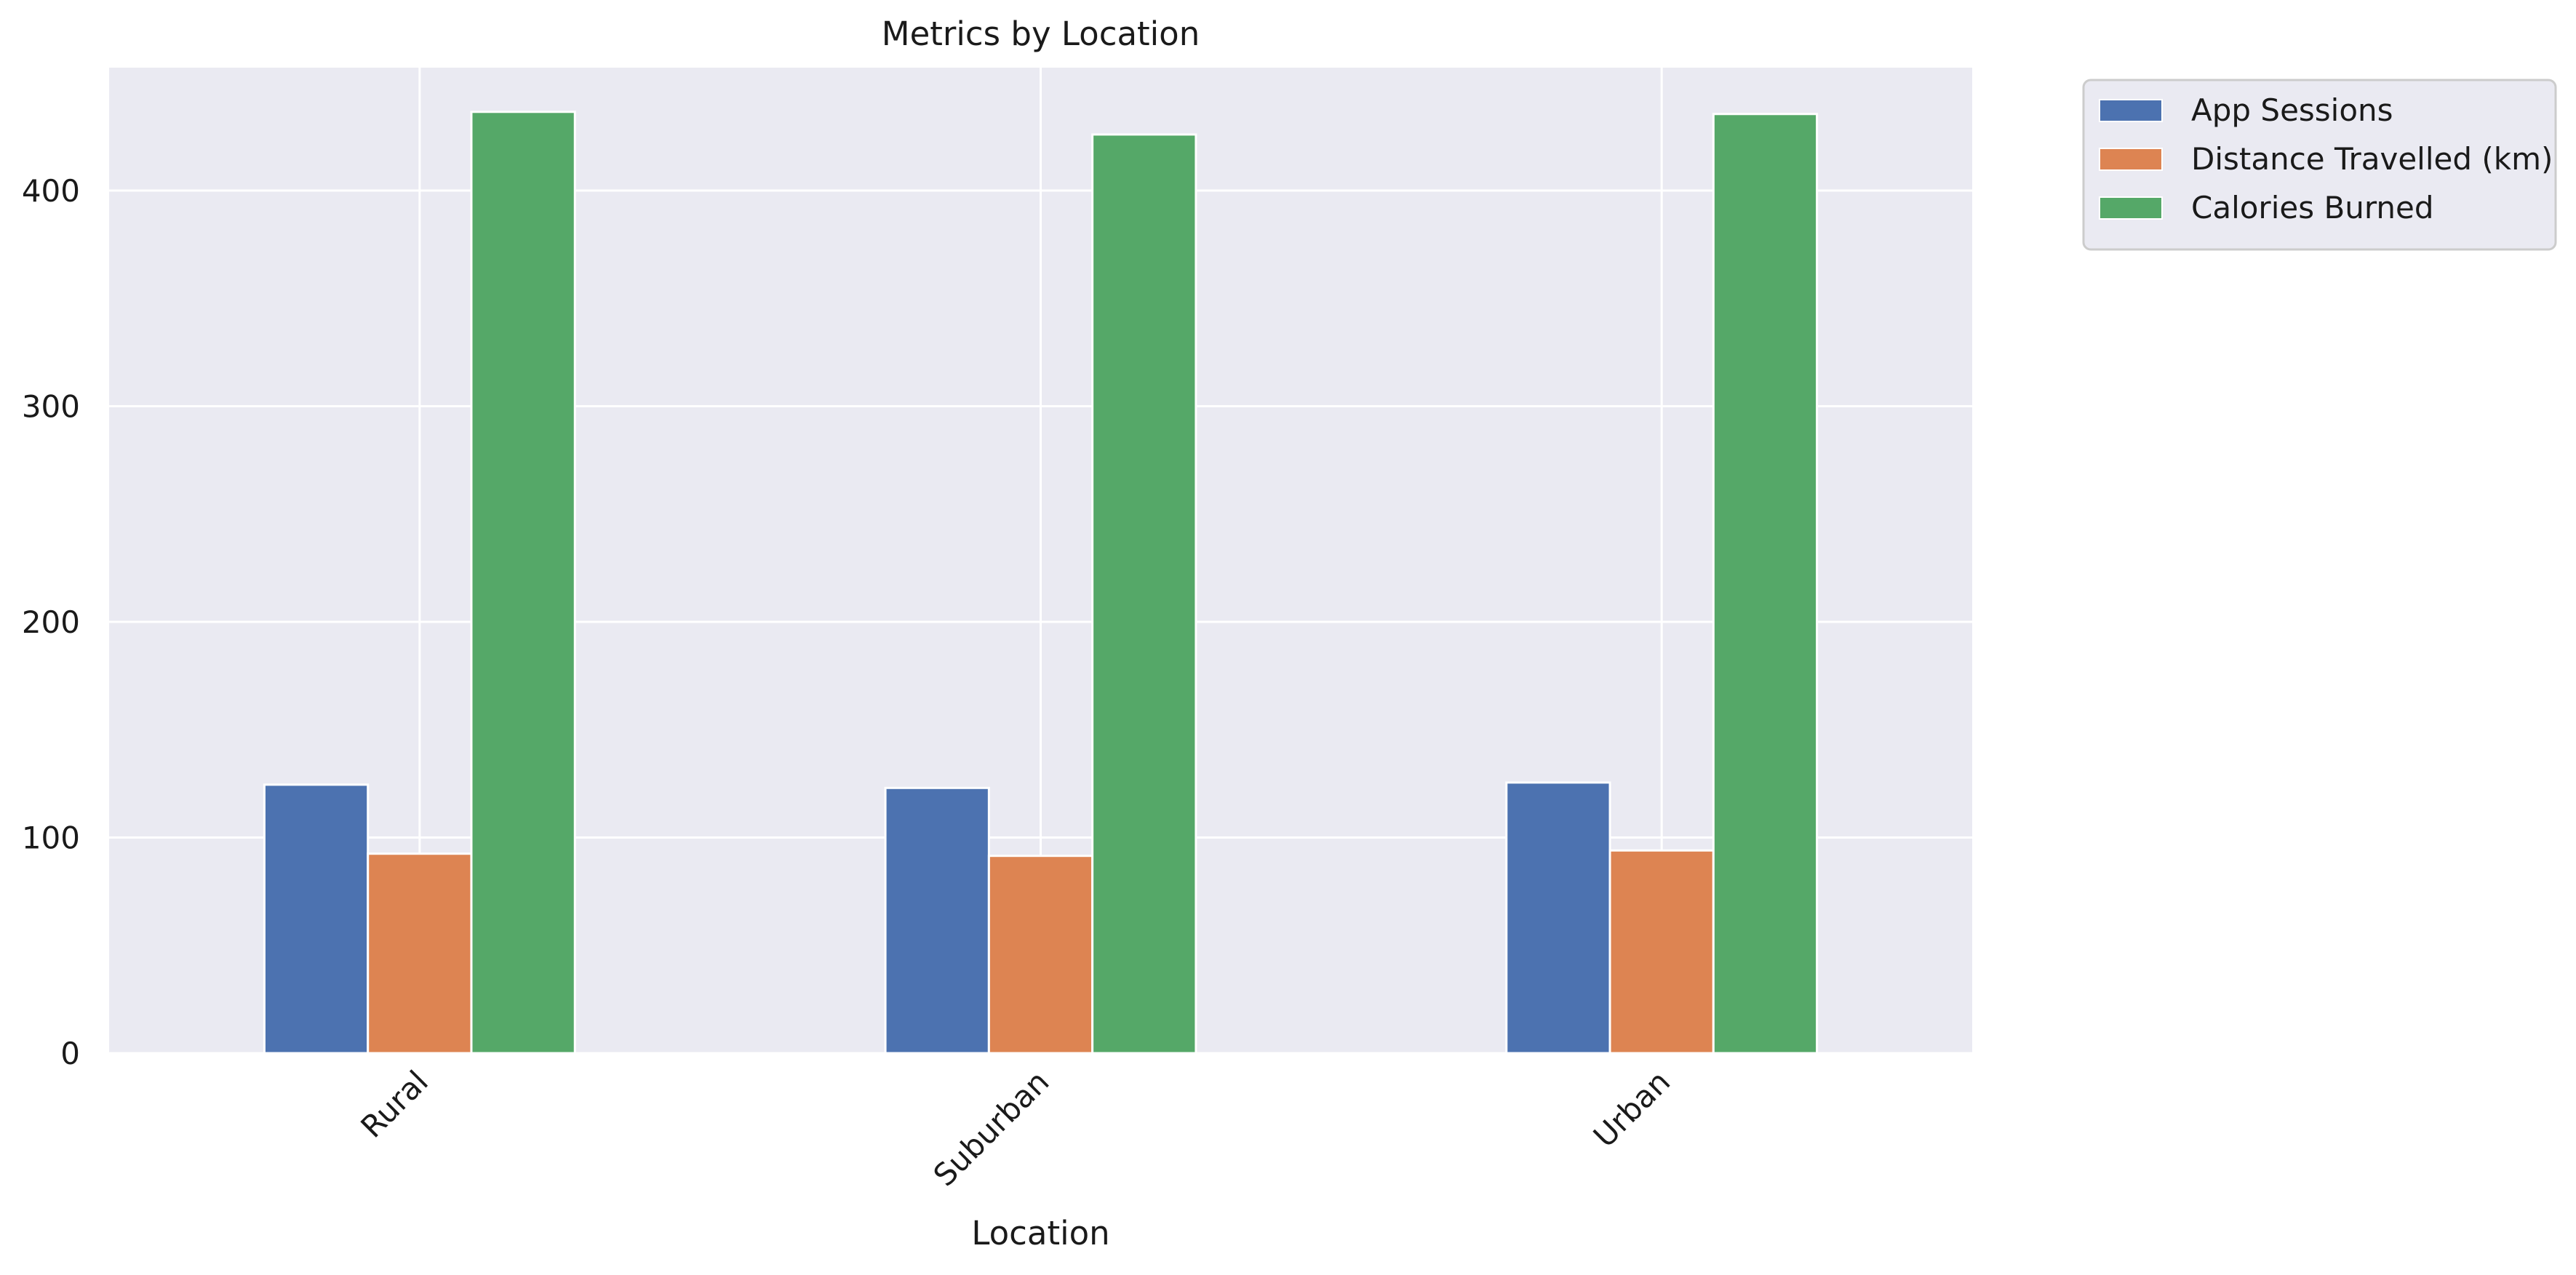  What do you see at coordinates (316, 919) in the screenshot?
I see `bar-app-sessions-rural` at bounding box center [316, 919].